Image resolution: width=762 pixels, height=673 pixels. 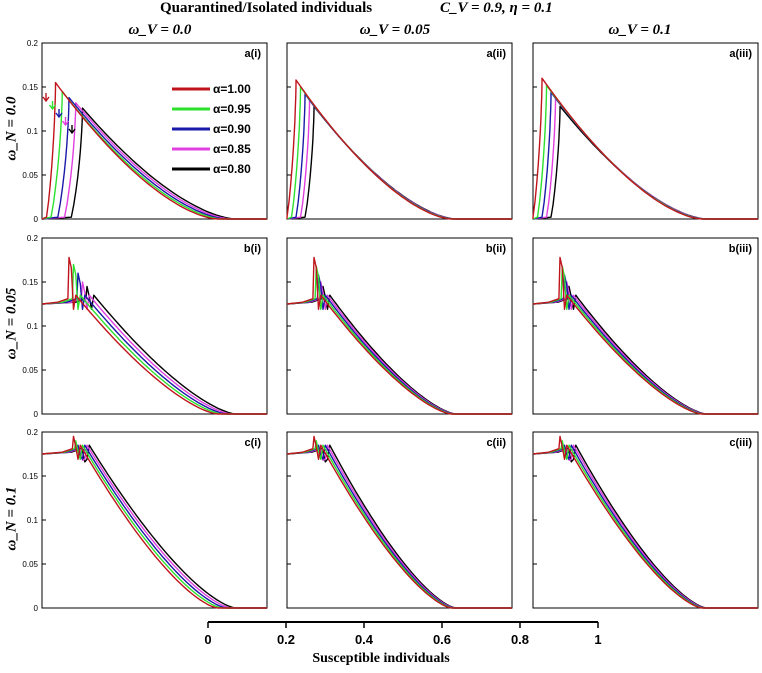 I want to click on legend-label: α=0.90, so click(x=232, y=129).